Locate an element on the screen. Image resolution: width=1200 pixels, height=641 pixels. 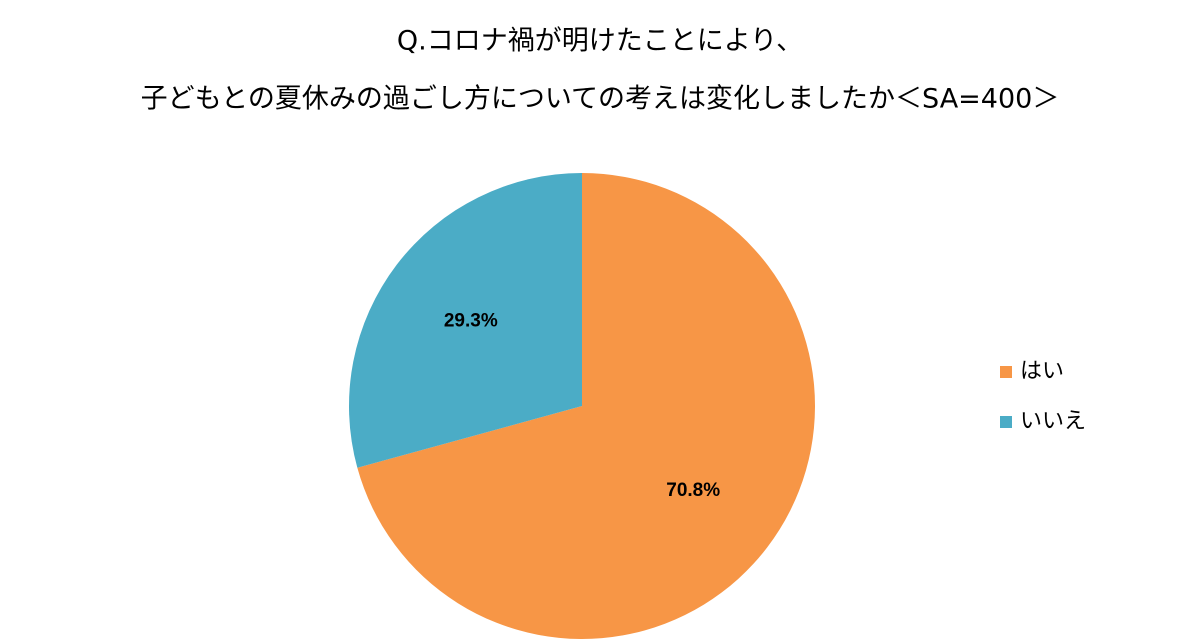
legend-label: いいえ is located at coordinates (1053, 421).